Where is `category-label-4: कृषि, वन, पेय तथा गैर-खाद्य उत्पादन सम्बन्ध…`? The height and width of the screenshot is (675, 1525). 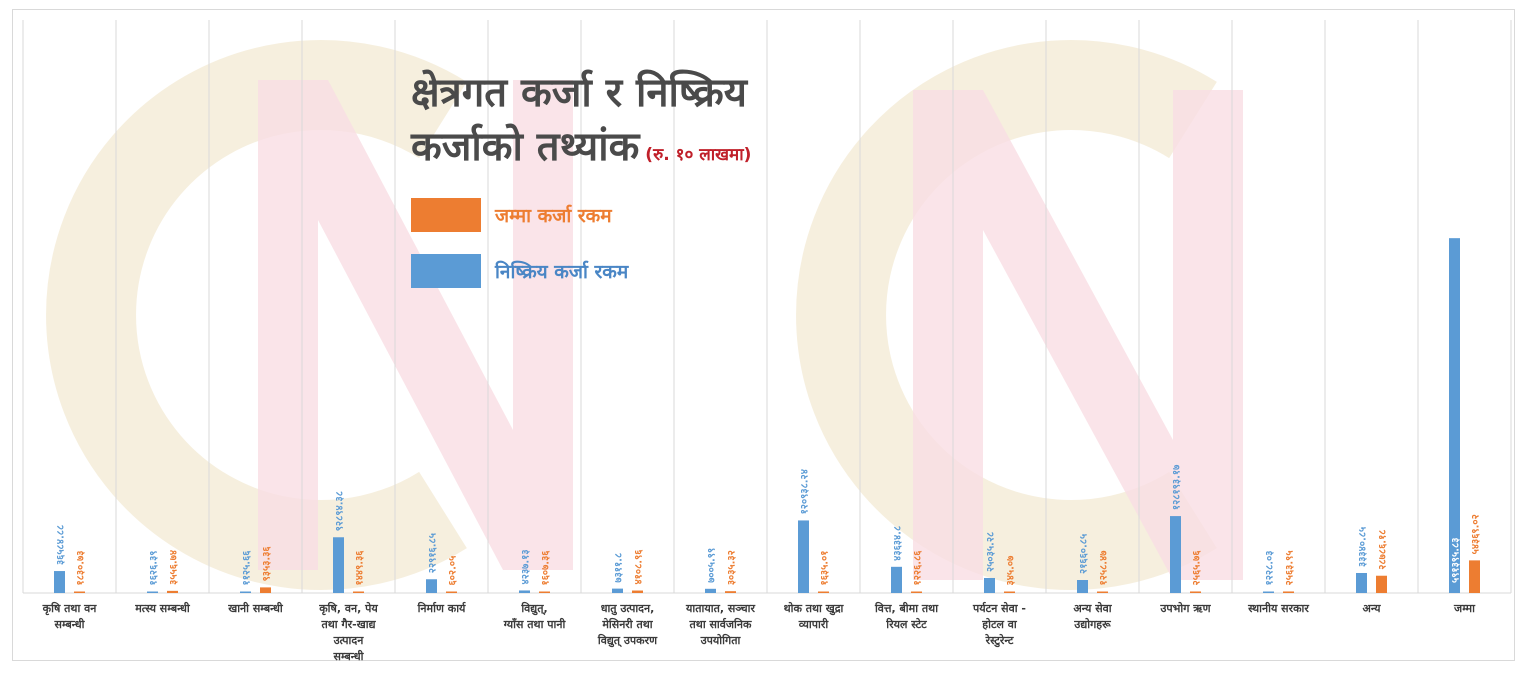
category-label-4: कृषि, वन, पेय तथा गैर-खाद्य उत्पादन सम्बन्ध… is located at coordinates (348, 631).